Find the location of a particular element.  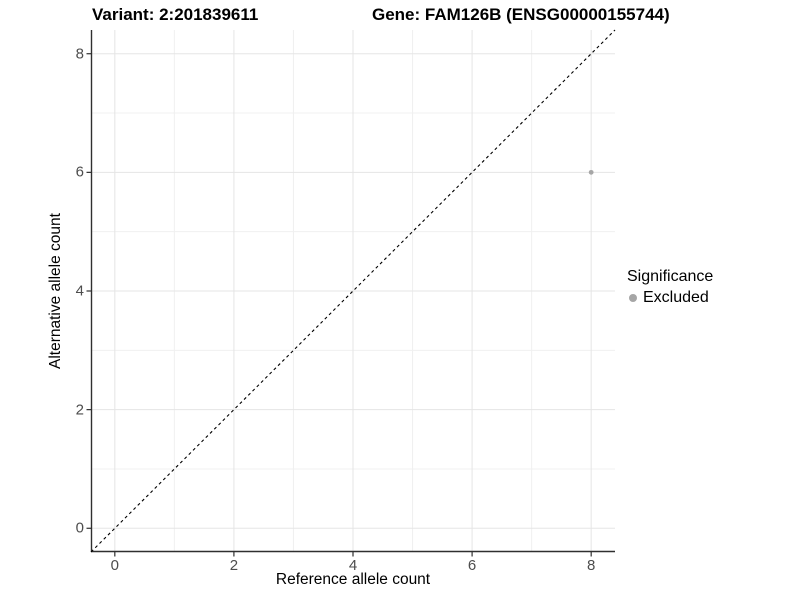

y-axis-title: Alternative allele count is located at coordinates (55, 291).